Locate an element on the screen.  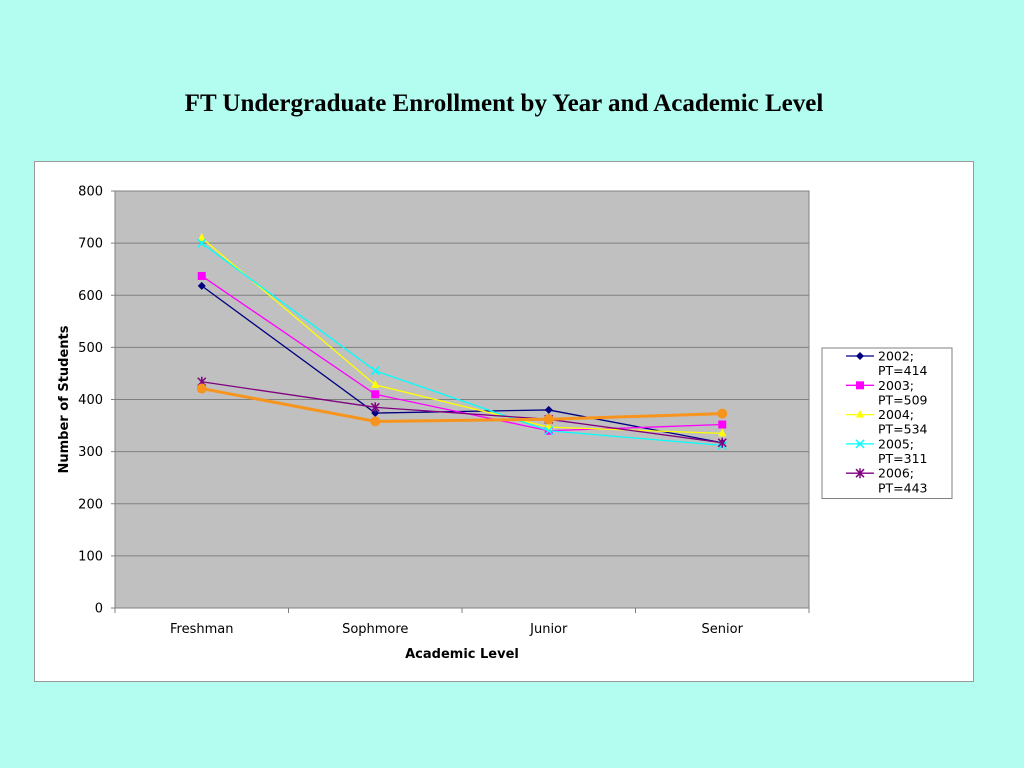
legend-box is located at coordinates (887, 423).